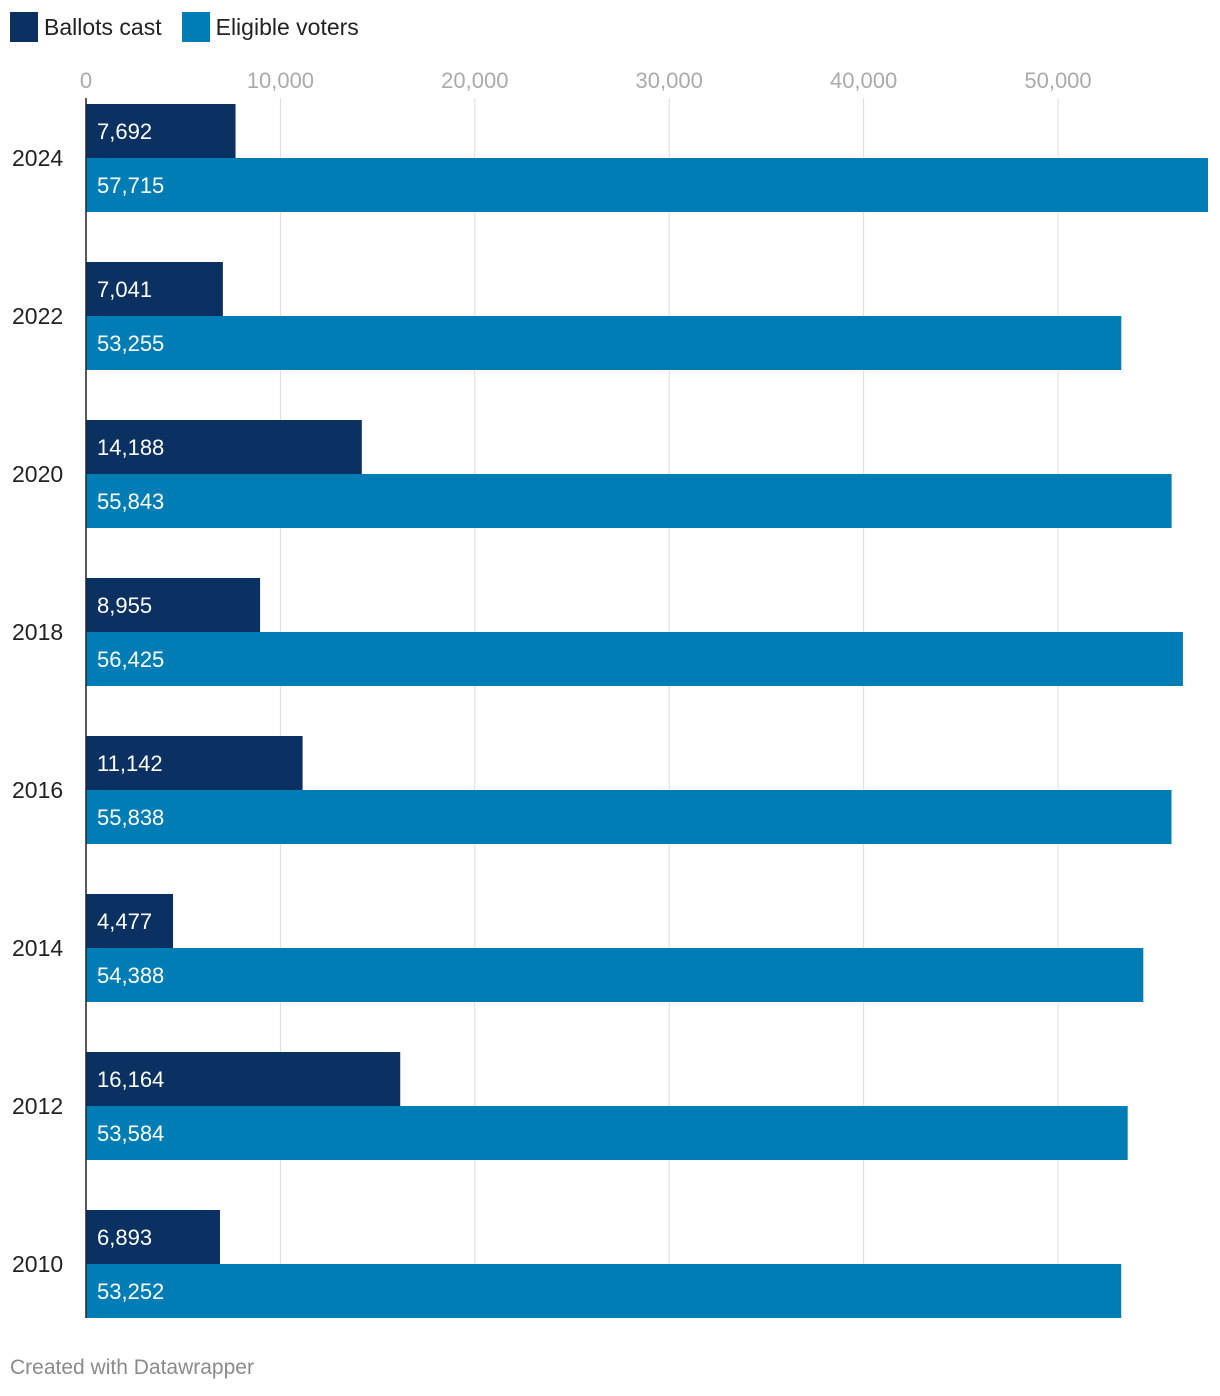 The height and width of the screenshot is (1396, 1220). Describe the element at coordinates (124, 605) in the screenshot. I see `data-label: 8,955` at that location.